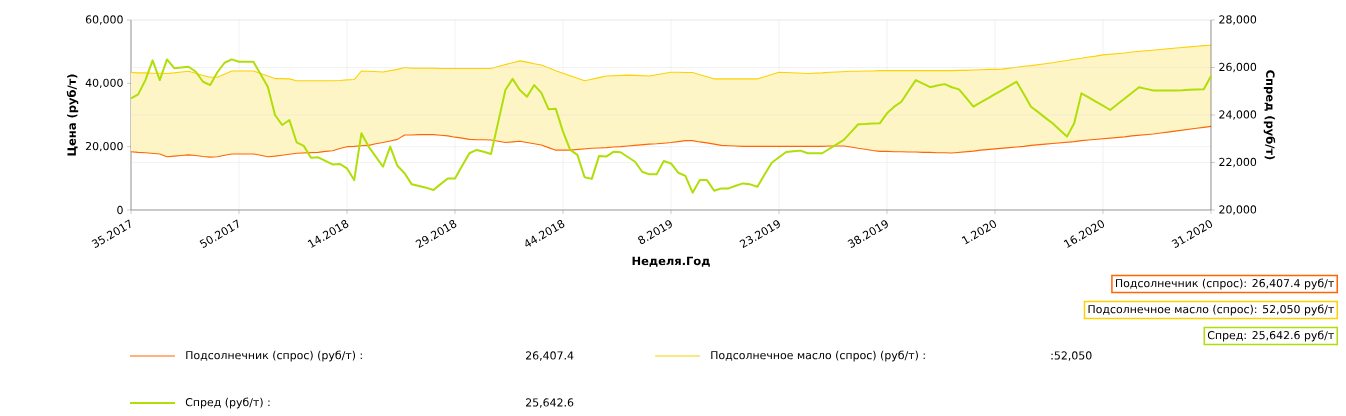  Describe the element at coordinates (72, 115) in the screenshot. I see `y-axis-title: Цена (руб/т)` at that location.